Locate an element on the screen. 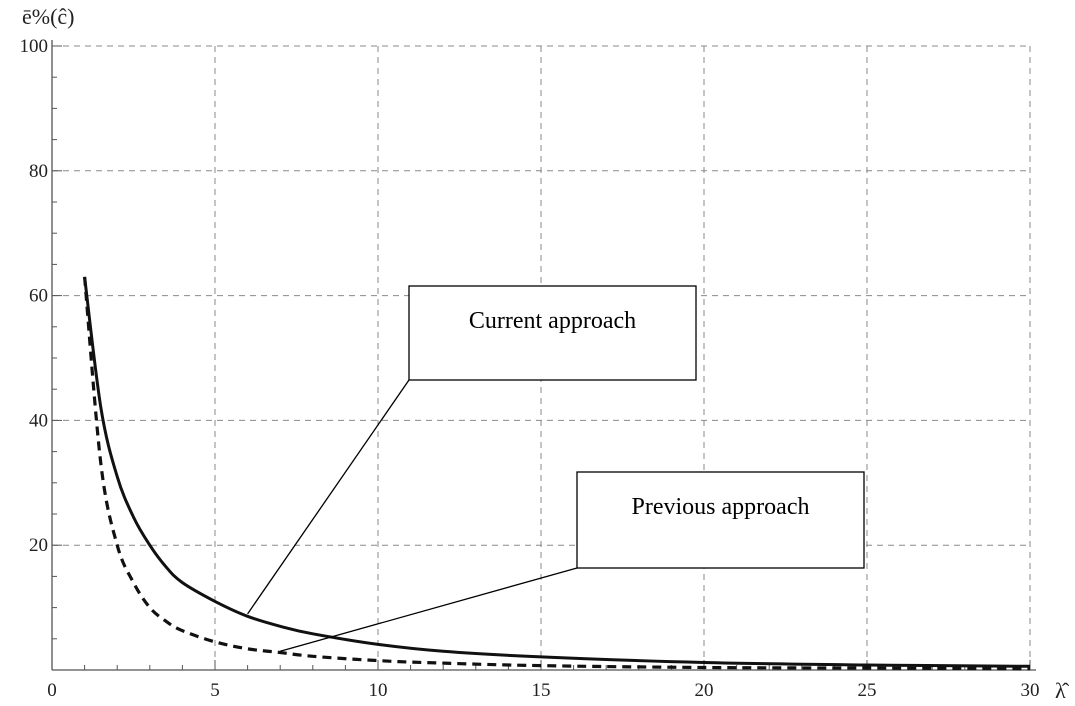  x-tick-label: 15 is located at coordinates (541, 690).